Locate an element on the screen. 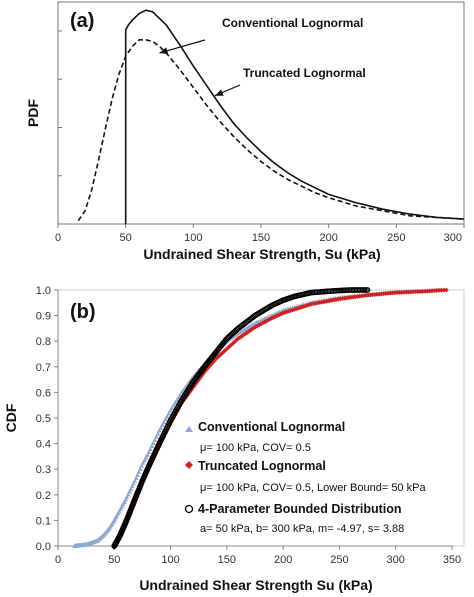 This screenshot has height=597, width=474. y-tick-label: 0.0 is located at coordinates (43, 547).